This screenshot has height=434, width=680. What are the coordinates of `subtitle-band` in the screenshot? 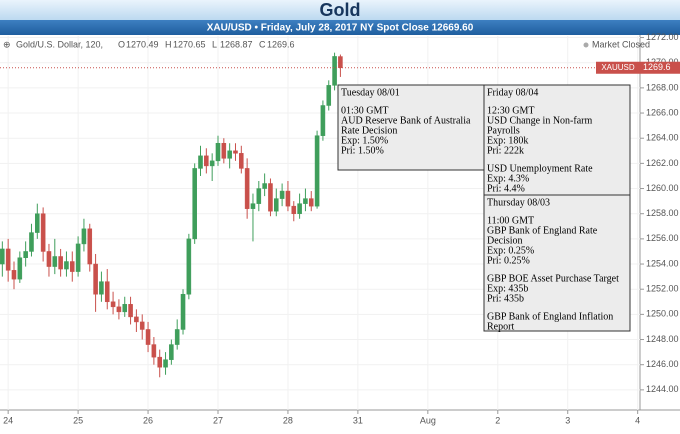 It's located at (340, 27).